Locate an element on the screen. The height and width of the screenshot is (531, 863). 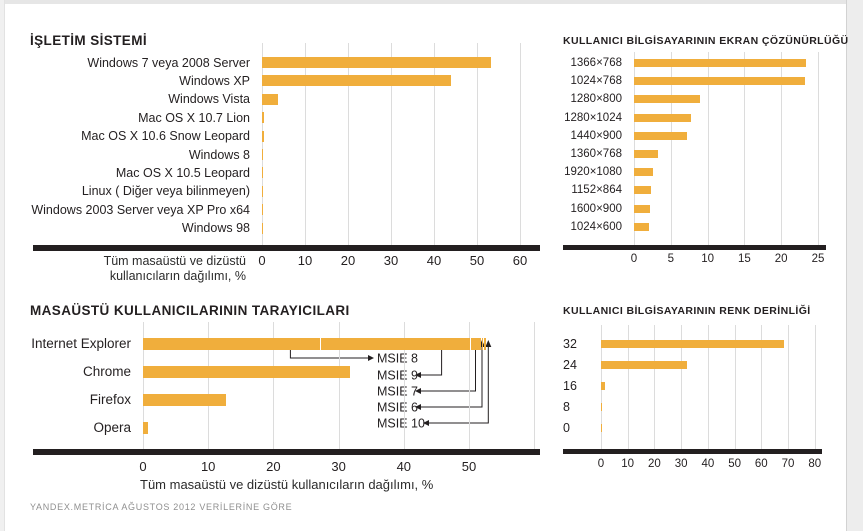
resolution-tick-label: 10 is located at coordinates (707, 259).